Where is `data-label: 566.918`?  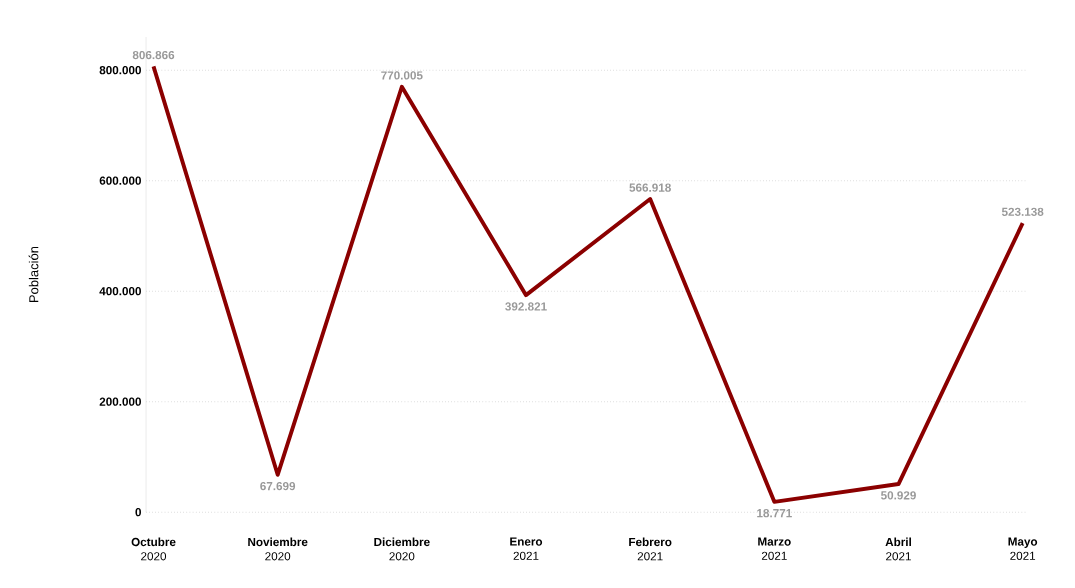 data-label: 566.918 is located at coordinates (650, 187).